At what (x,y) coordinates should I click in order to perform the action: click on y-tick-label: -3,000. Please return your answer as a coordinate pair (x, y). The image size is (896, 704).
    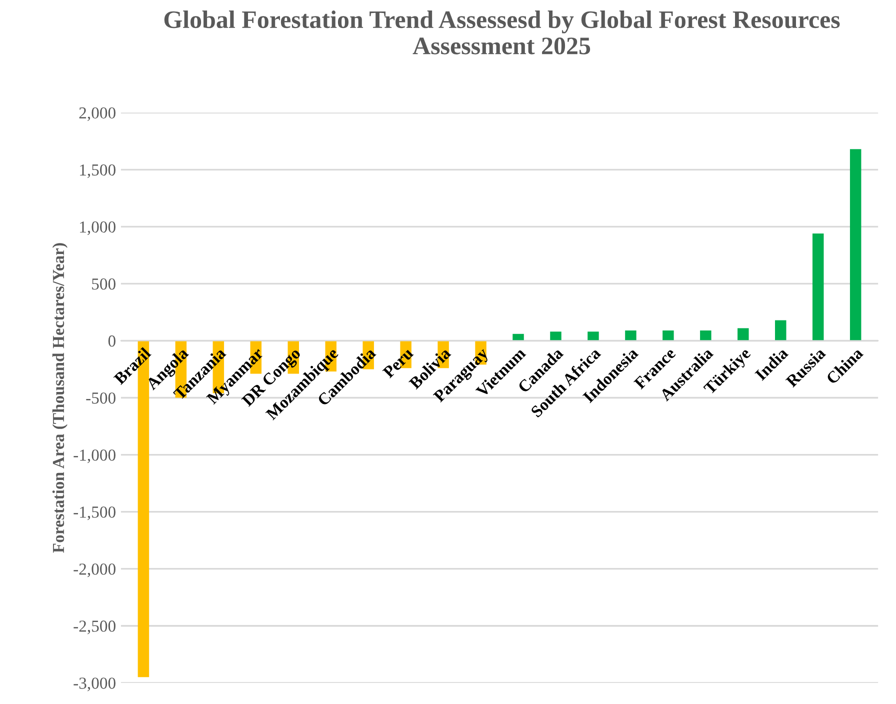
    Looking at the image, I should click on (95, 685).